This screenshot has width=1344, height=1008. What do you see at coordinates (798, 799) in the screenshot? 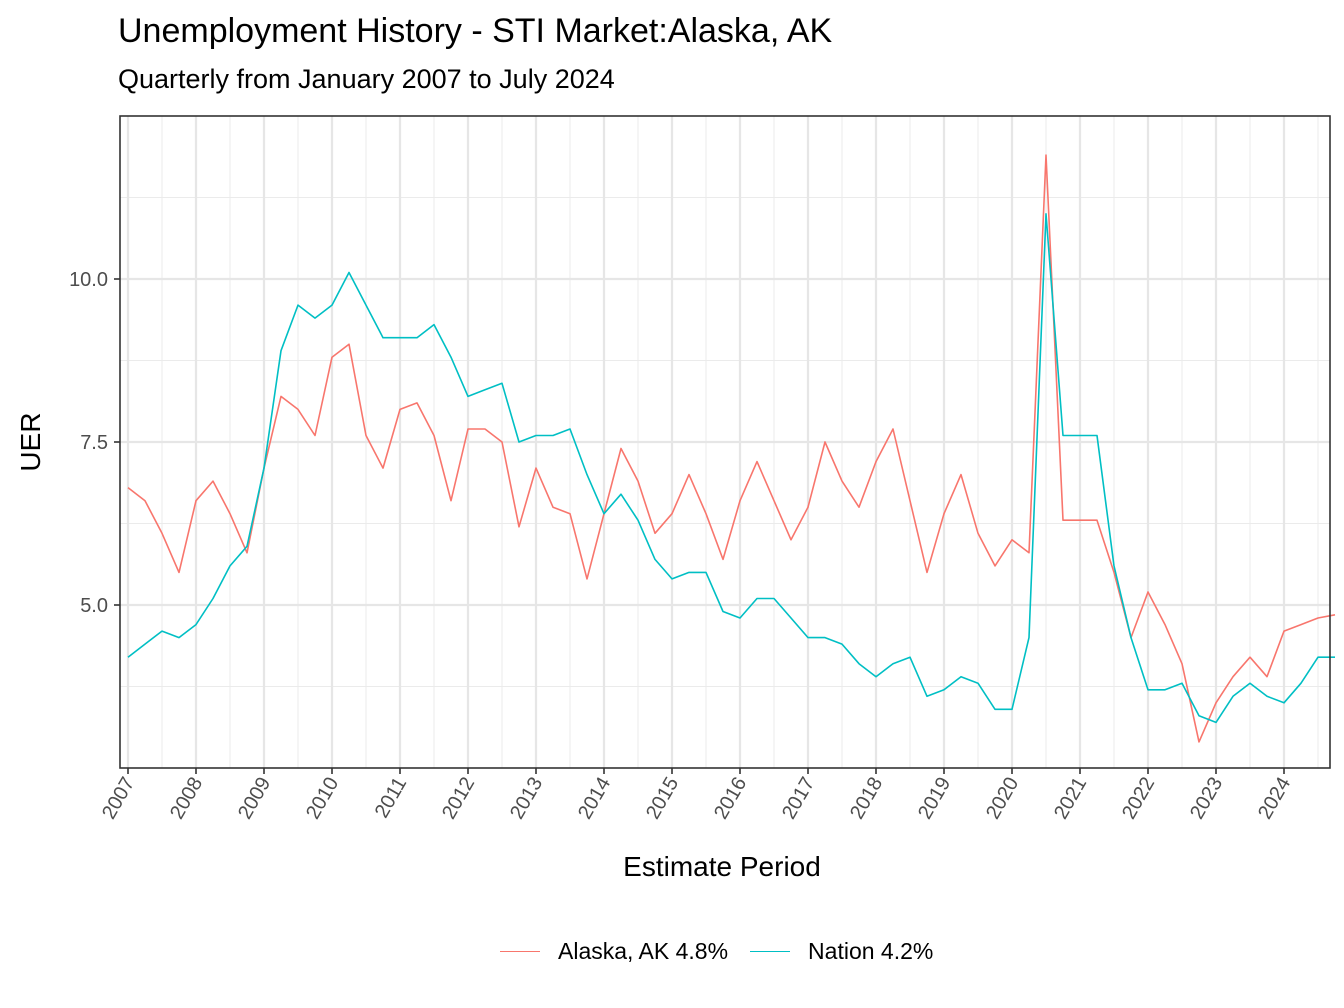
I see `x-tick-label: 2017` at bounding box center [798, 799].